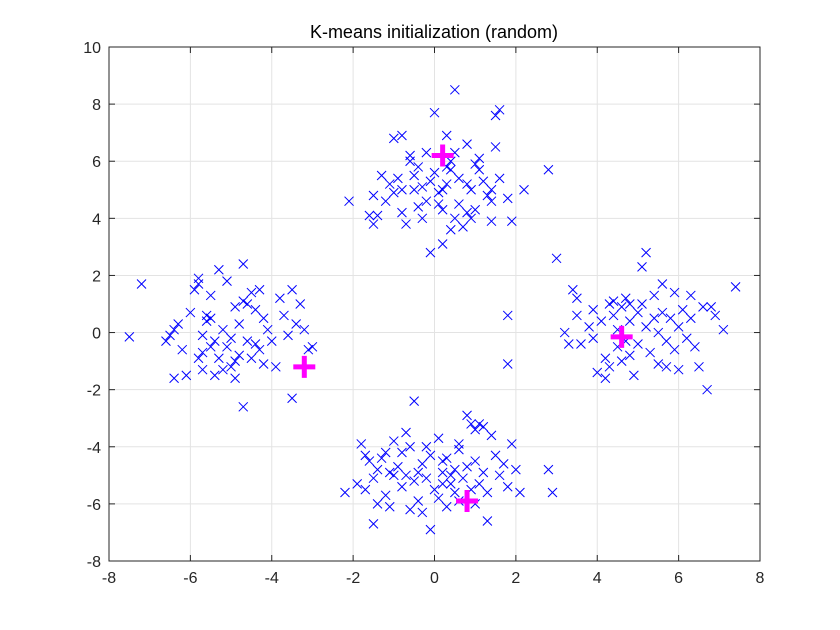 This screenshot has width=840, height=630. I want to click on x-tick-label: 2, so click(515, 578).